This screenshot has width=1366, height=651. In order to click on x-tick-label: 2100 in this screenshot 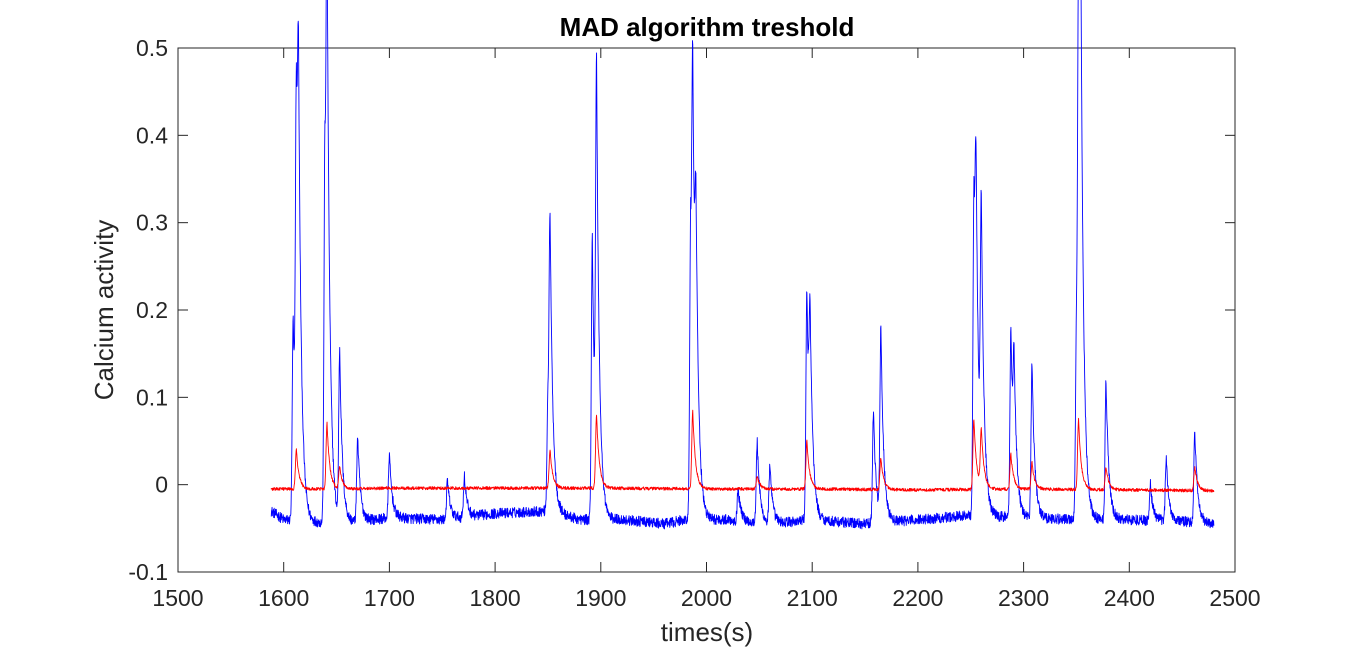, I will do `click(812, 598)`.